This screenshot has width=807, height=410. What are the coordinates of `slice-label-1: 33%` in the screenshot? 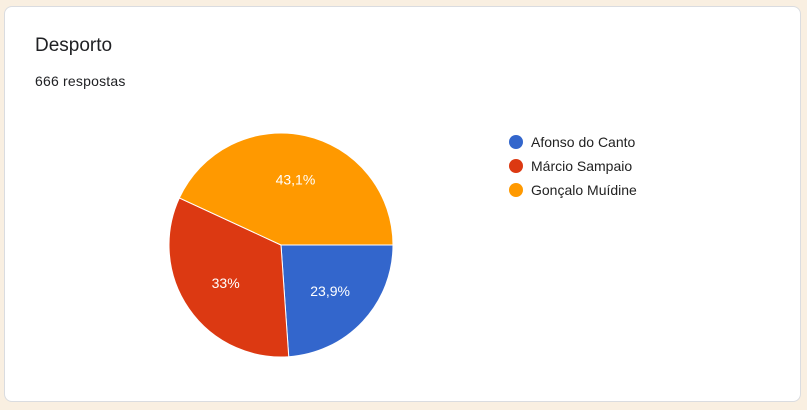 It's located at (226, 283).